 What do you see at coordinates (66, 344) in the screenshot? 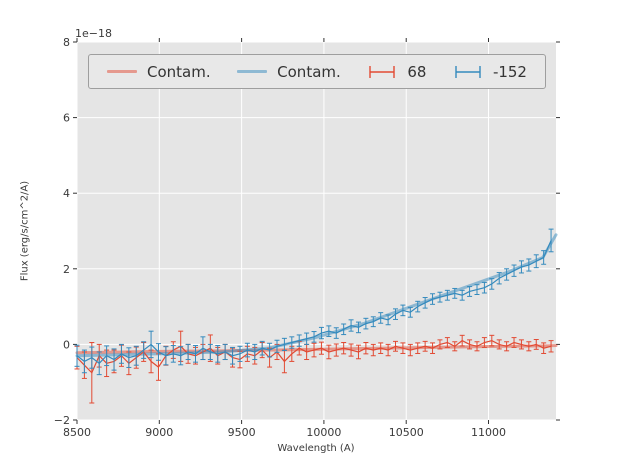
I see `svg-text: 0` at bounding box center [66, 344].